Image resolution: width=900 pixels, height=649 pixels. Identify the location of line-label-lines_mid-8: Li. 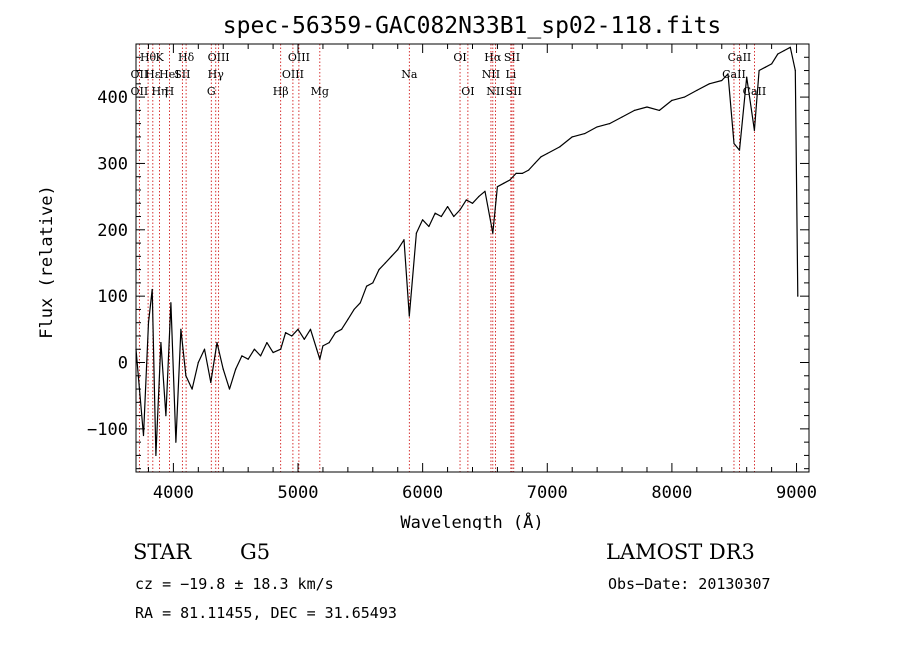
(510, 74).